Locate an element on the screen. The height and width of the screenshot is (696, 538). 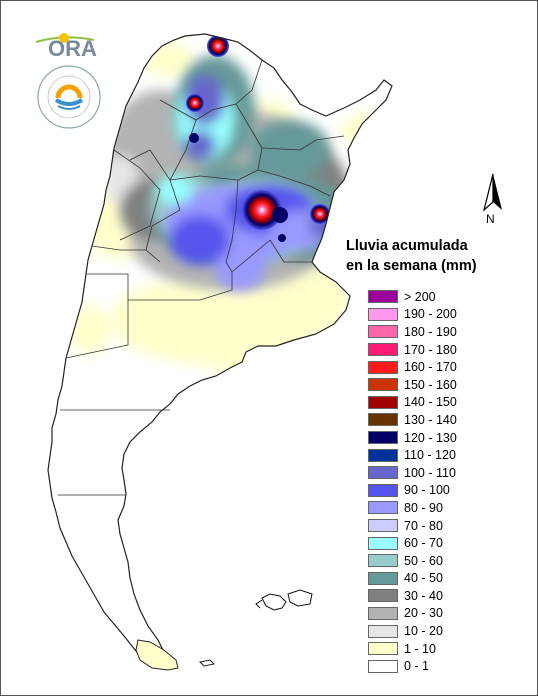
legend-label: 180 - 190 is located at coordinates (430, 331).